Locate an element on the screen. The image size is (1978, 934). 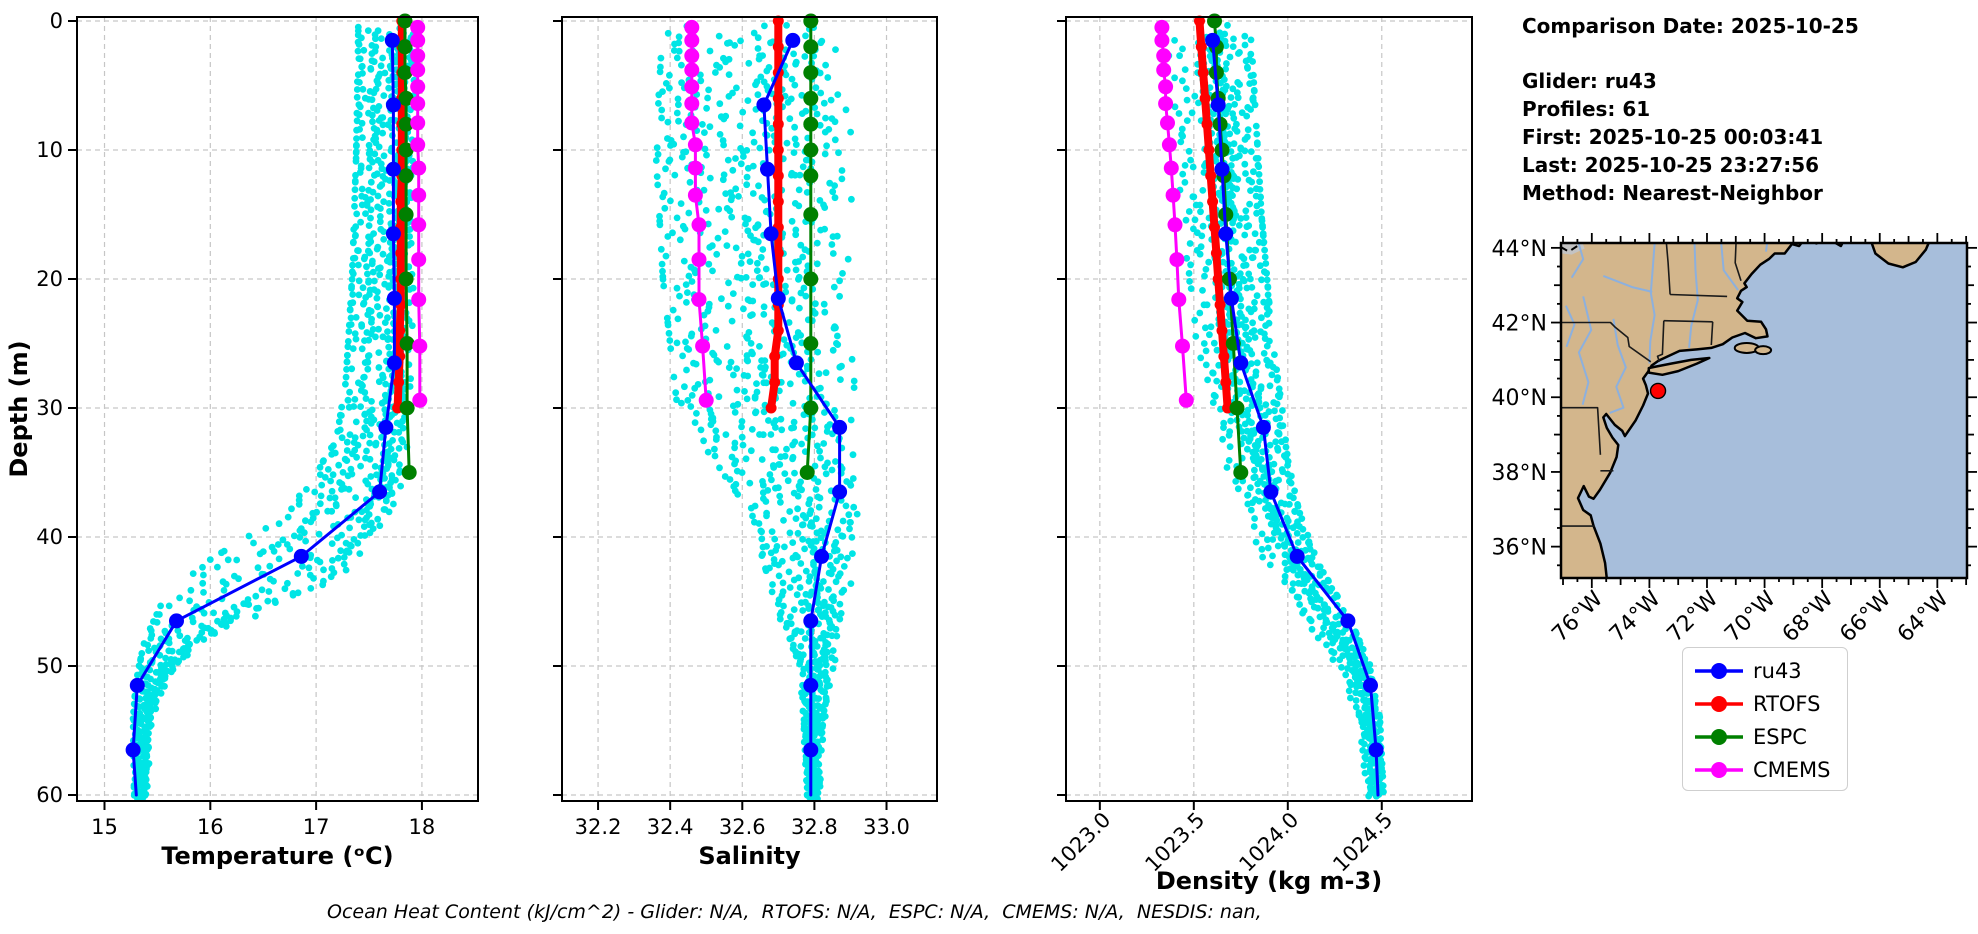
svg-text: 60 is located at coordinates (49, 795).